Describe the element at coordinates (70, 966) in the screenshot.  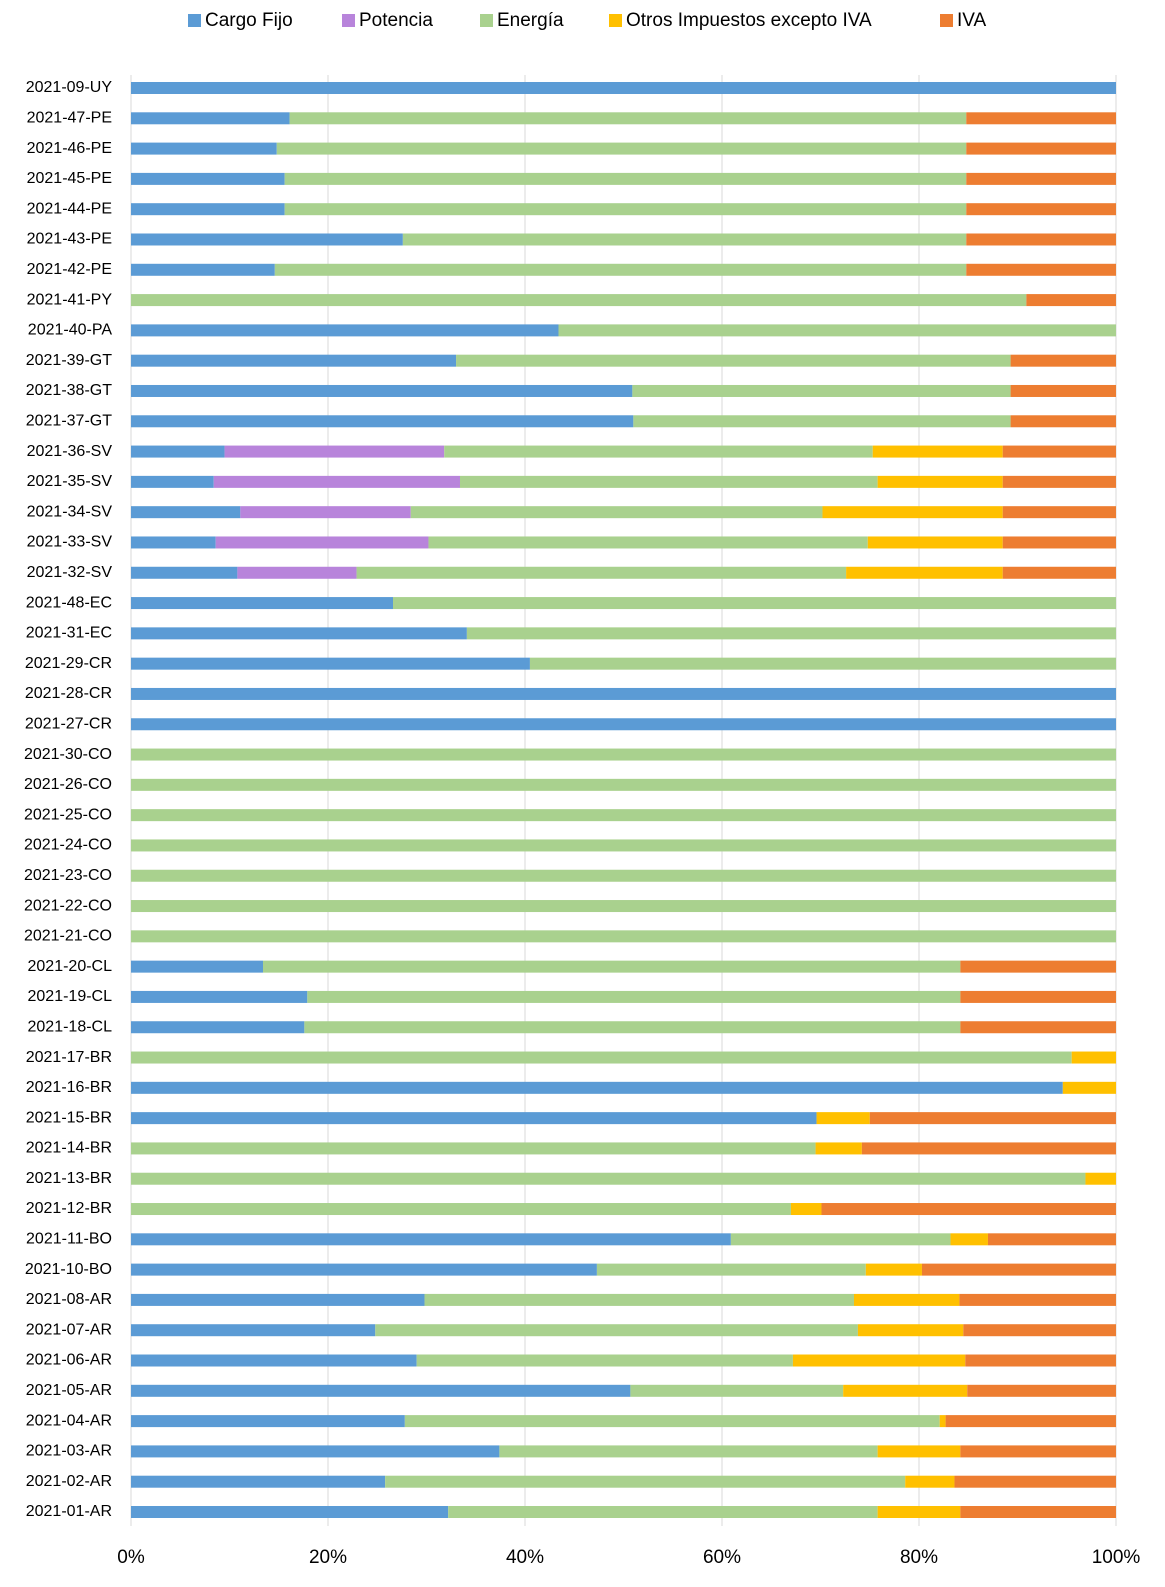
I see `y-tick-label: 2021-20-CL` at that location.